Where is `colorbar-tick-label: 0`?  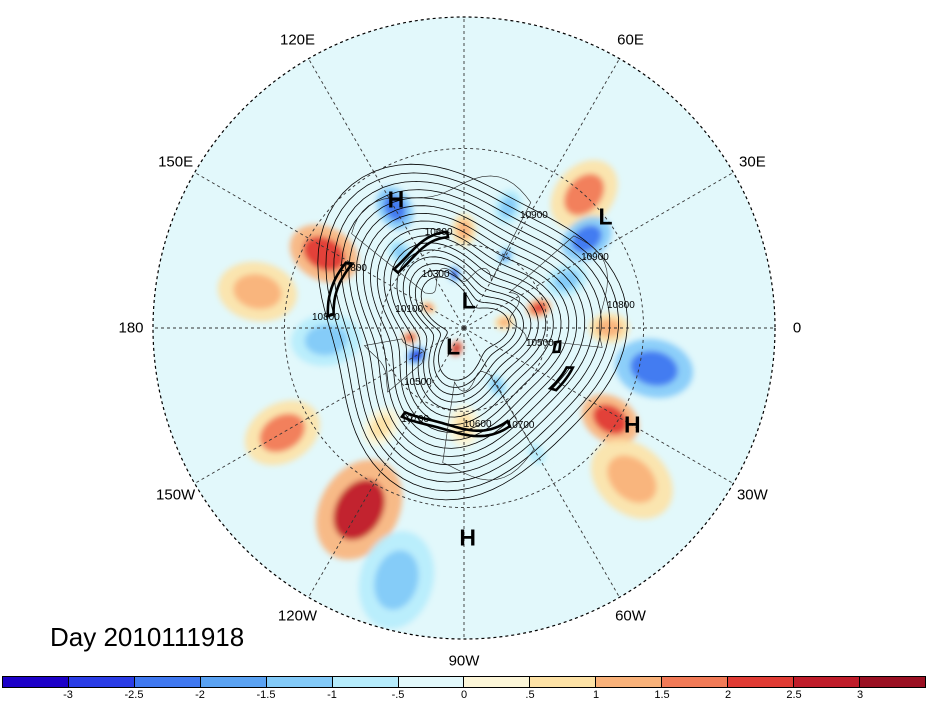 colorbar-tick-label: 0 is located at coordinates (464, 695).